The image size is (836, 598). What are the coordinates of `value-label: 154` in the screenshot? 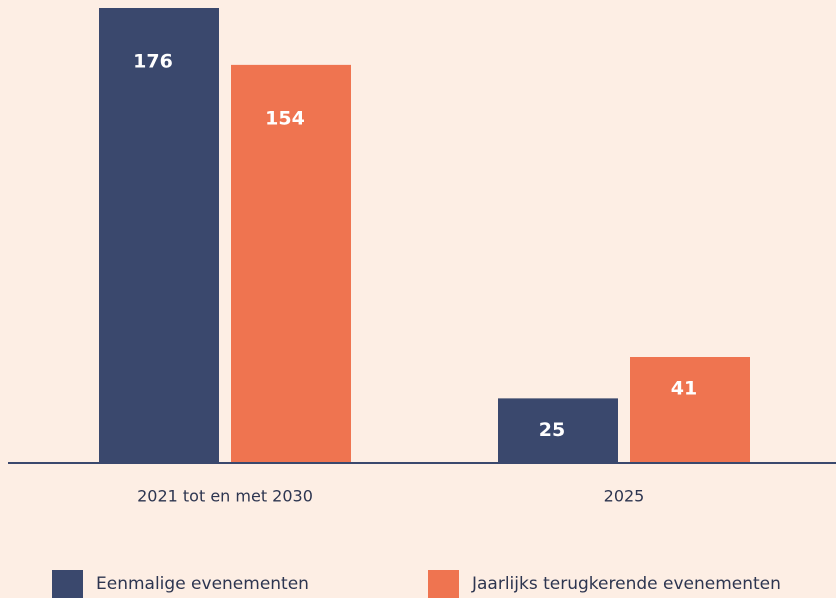 It's located at (285, 118).